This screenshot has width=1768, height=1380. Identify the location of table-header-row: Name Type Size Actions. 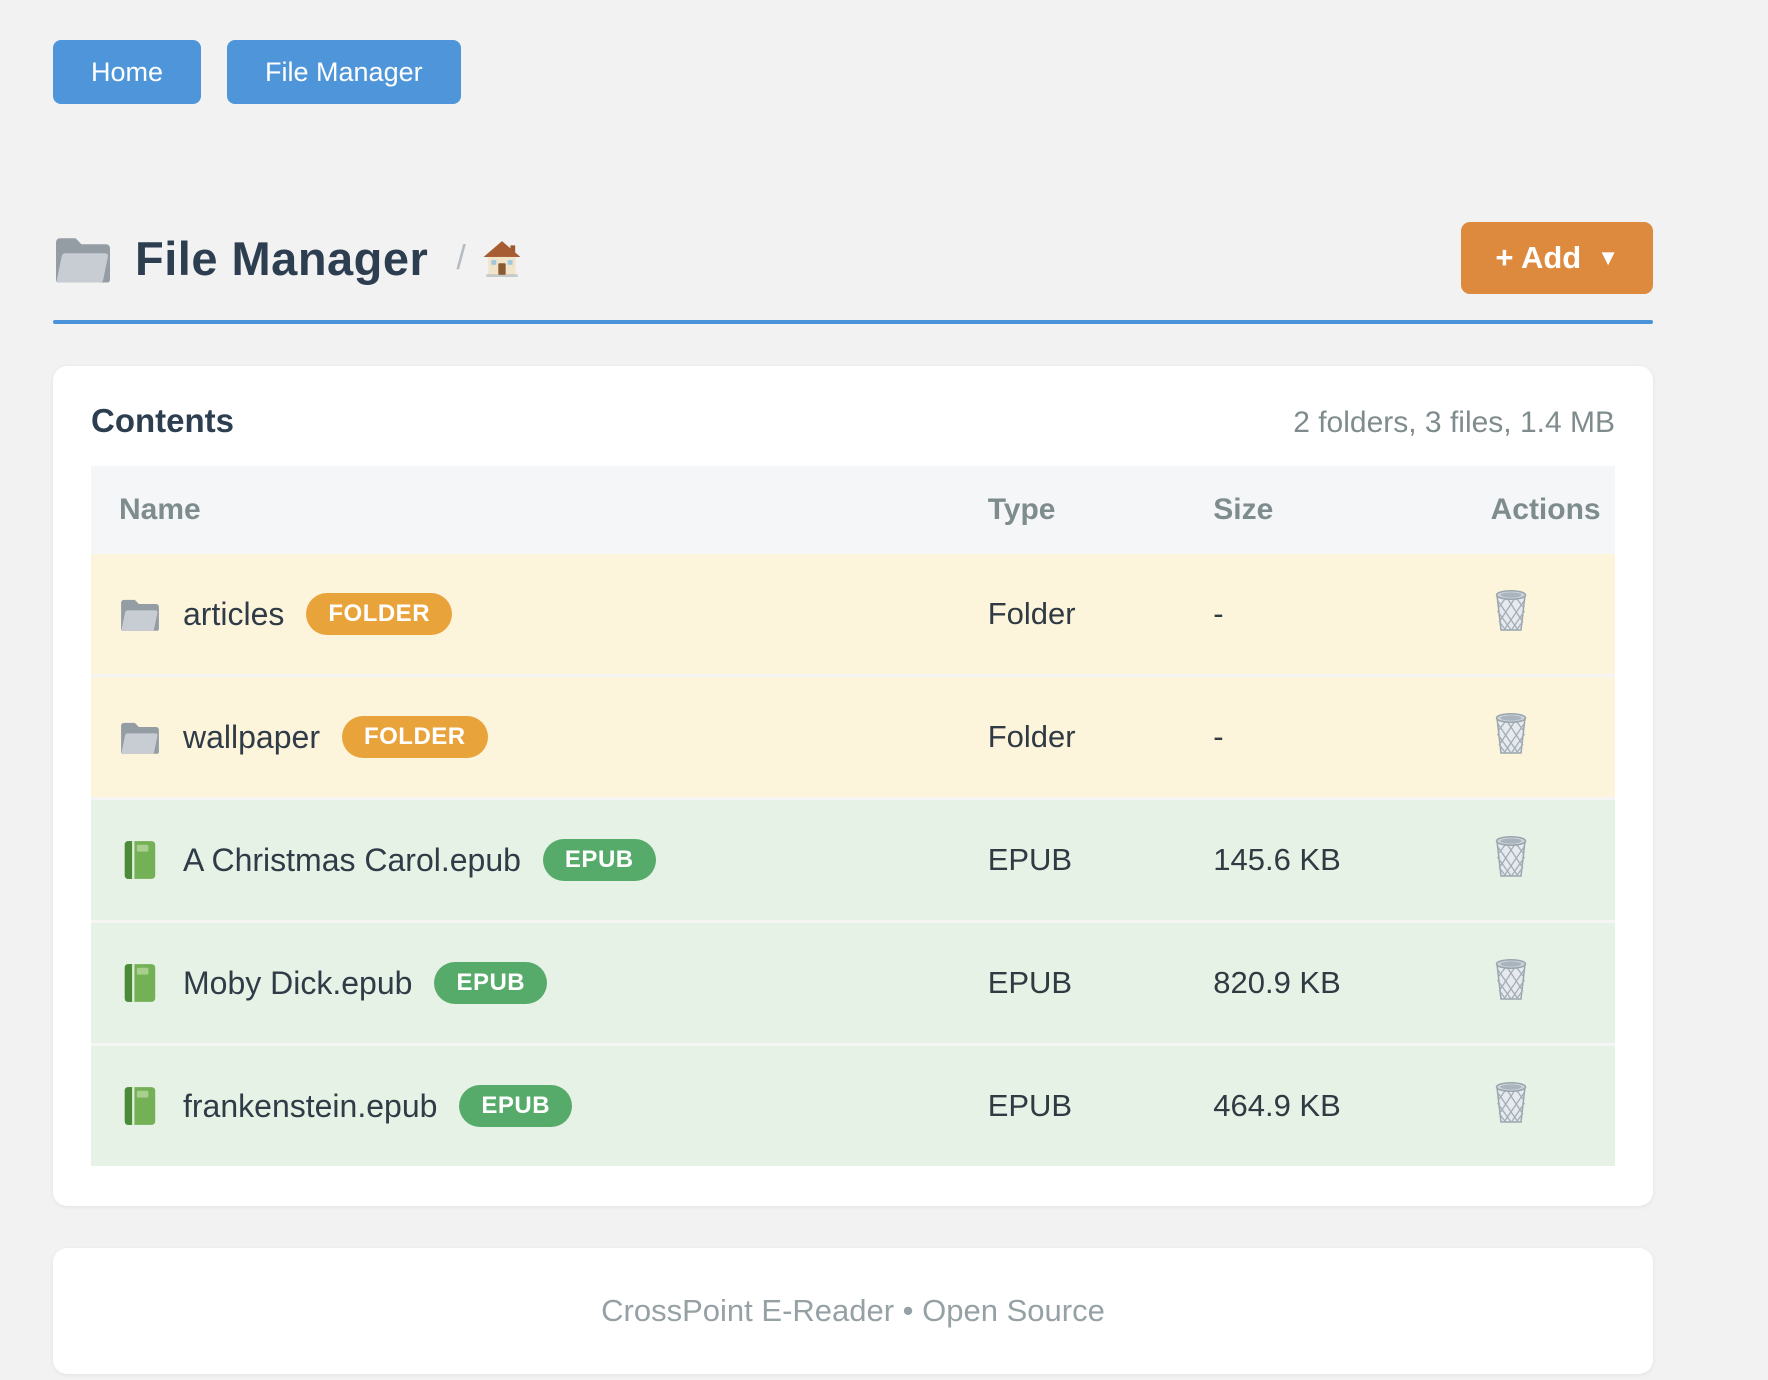
(853, 510).